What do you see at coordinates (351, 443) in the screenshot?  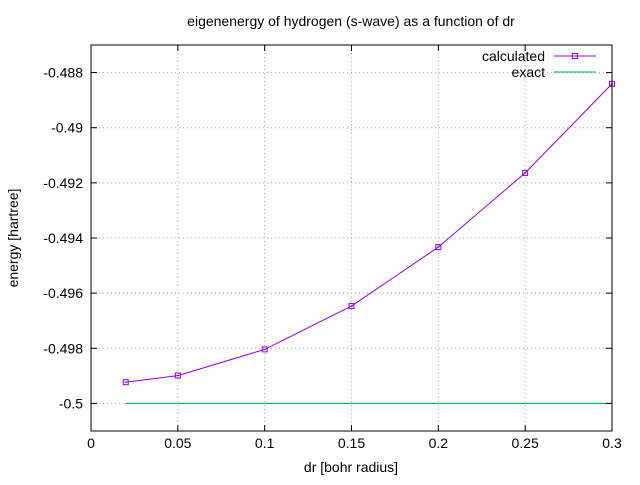 I see `x-tick-label: 0.15` at bounding box center [351, 443].